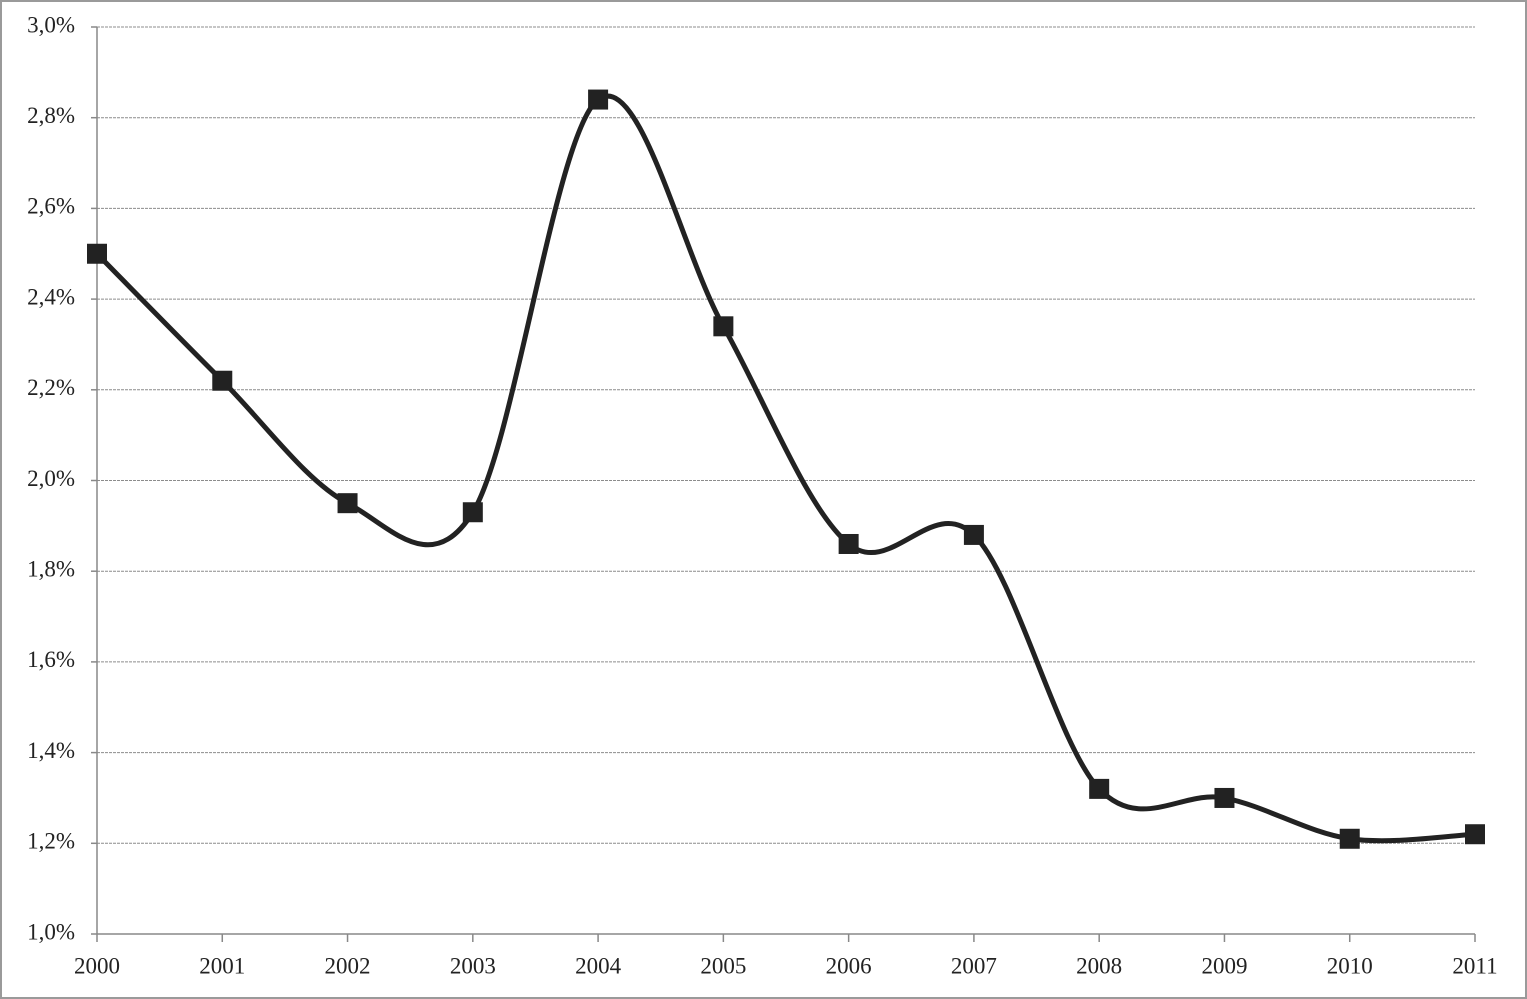  Describe the element at coordinates (51, 387) in the screenshot. I see `y-tick-label: 2,2%` at that location.